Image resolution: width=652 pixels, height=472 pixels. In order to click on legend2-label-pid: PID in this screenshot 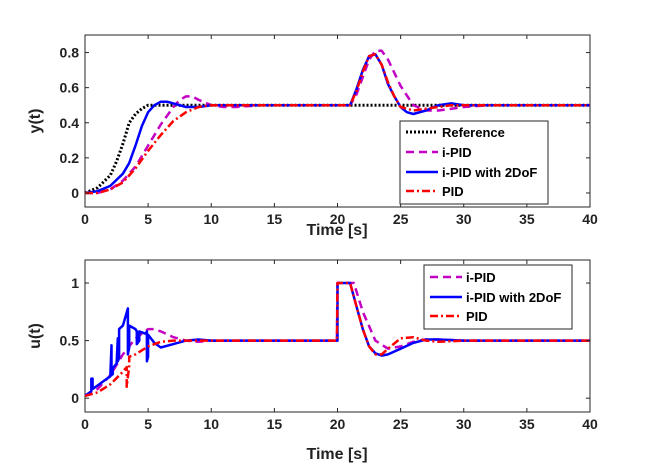, I will do `click(477, 316)`.